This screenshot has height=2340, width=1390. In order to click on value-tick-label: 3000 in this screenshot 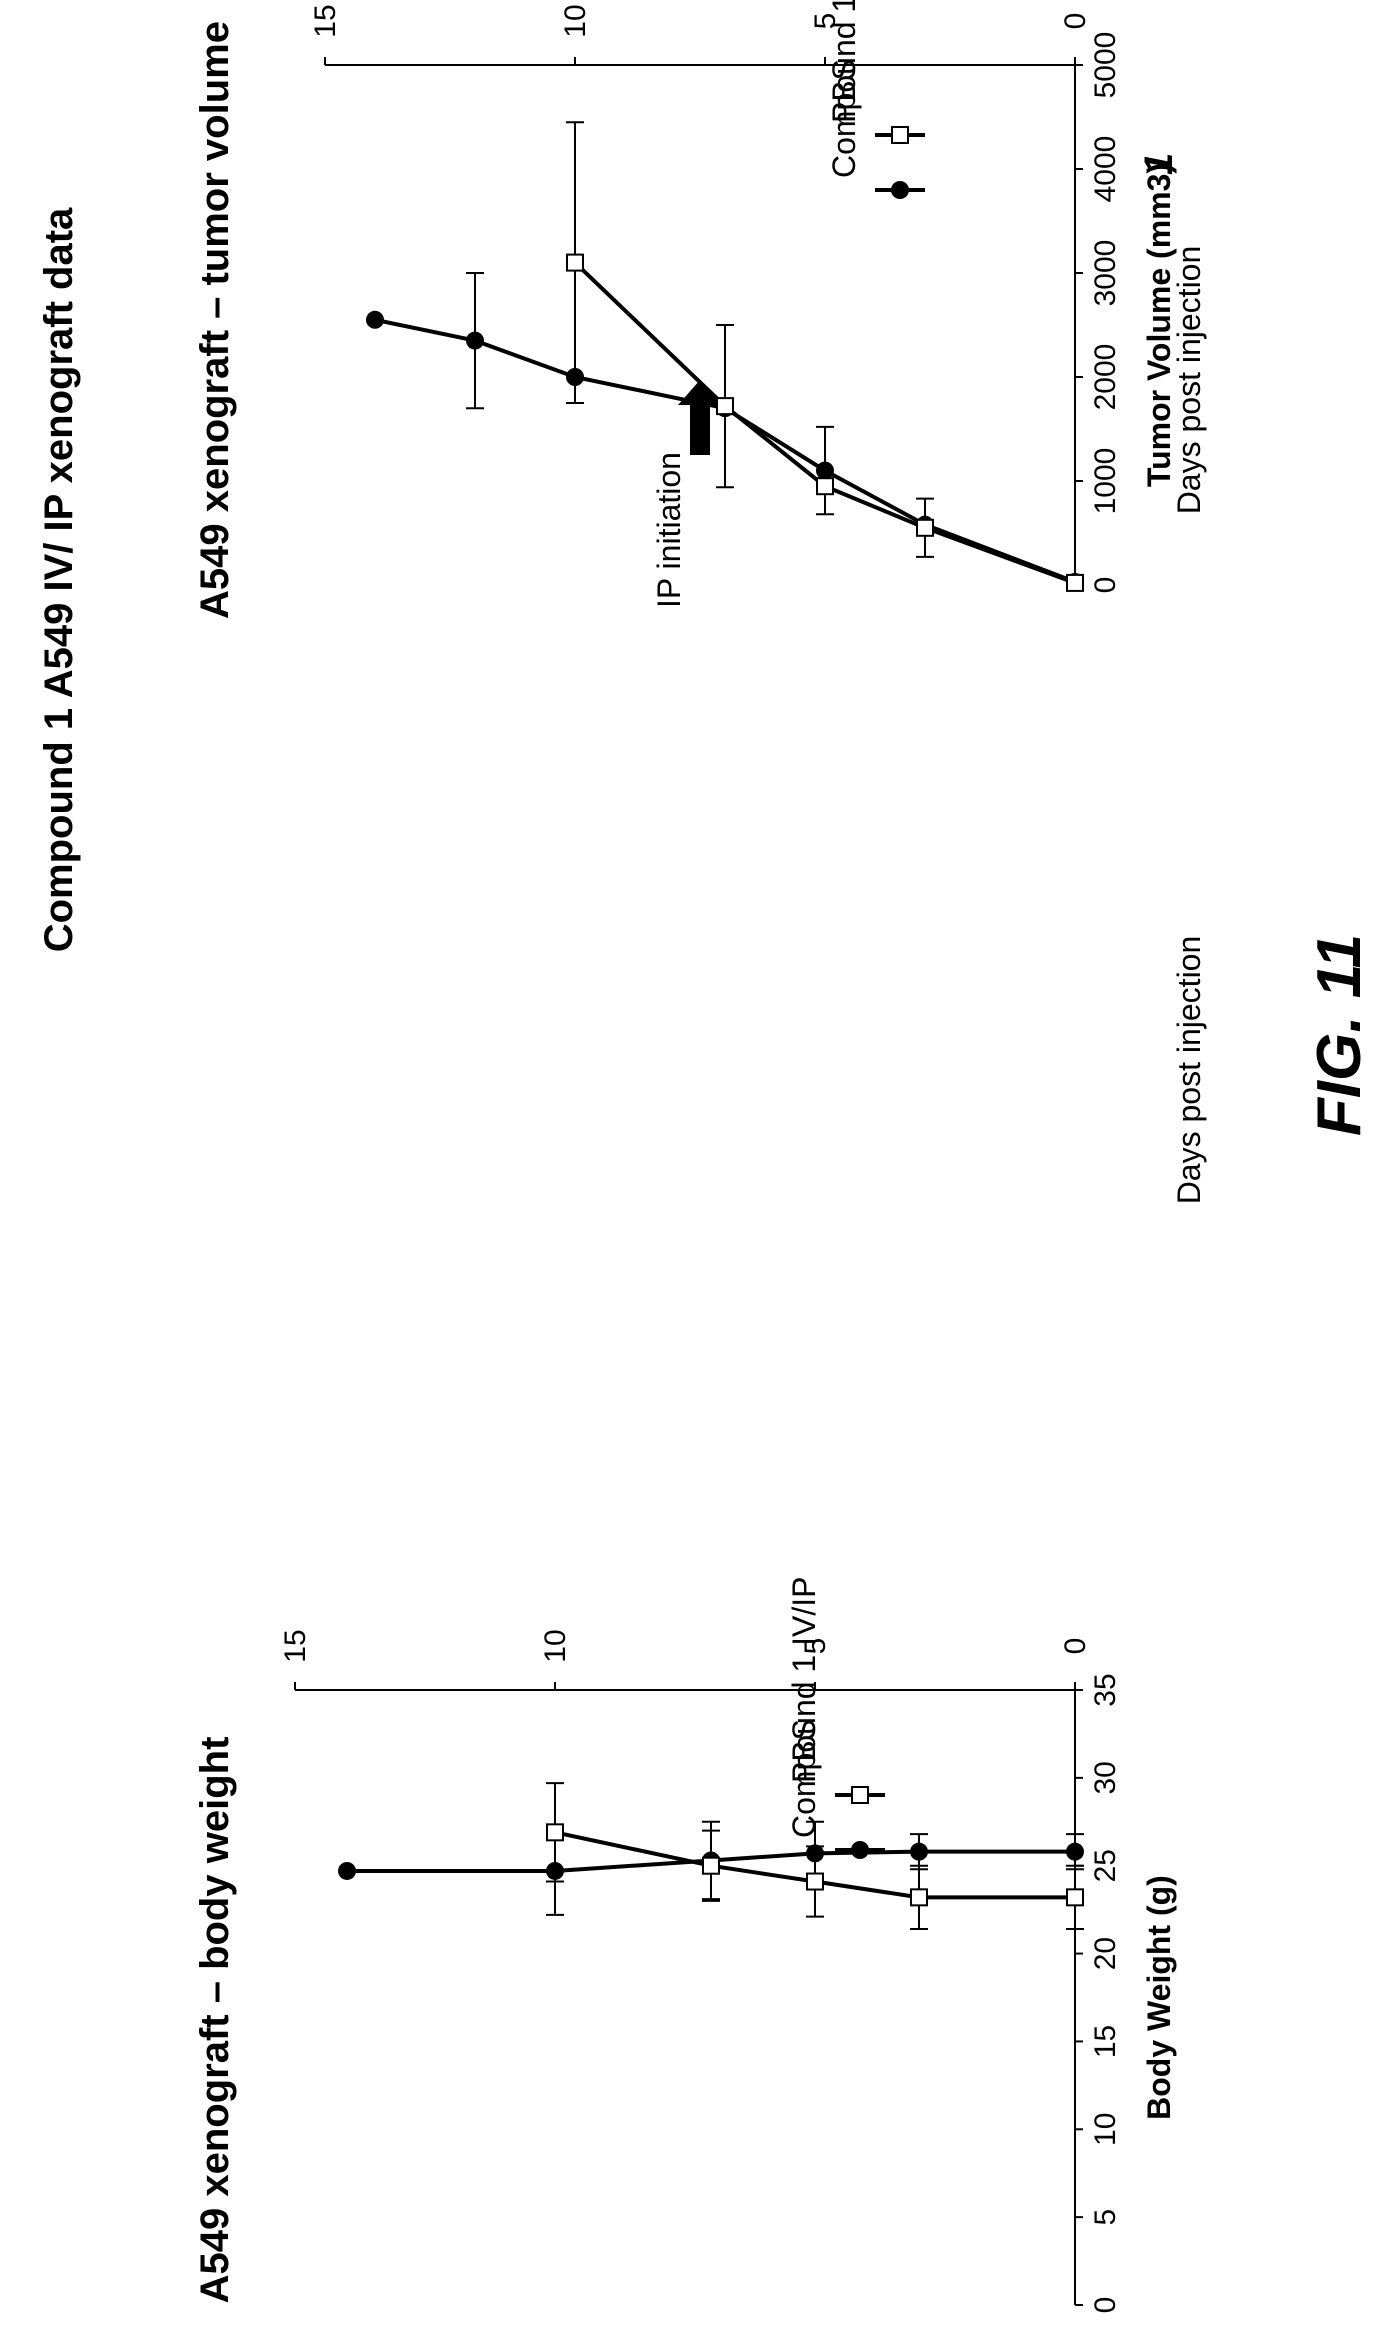, I will do `click(1105, 273)`.